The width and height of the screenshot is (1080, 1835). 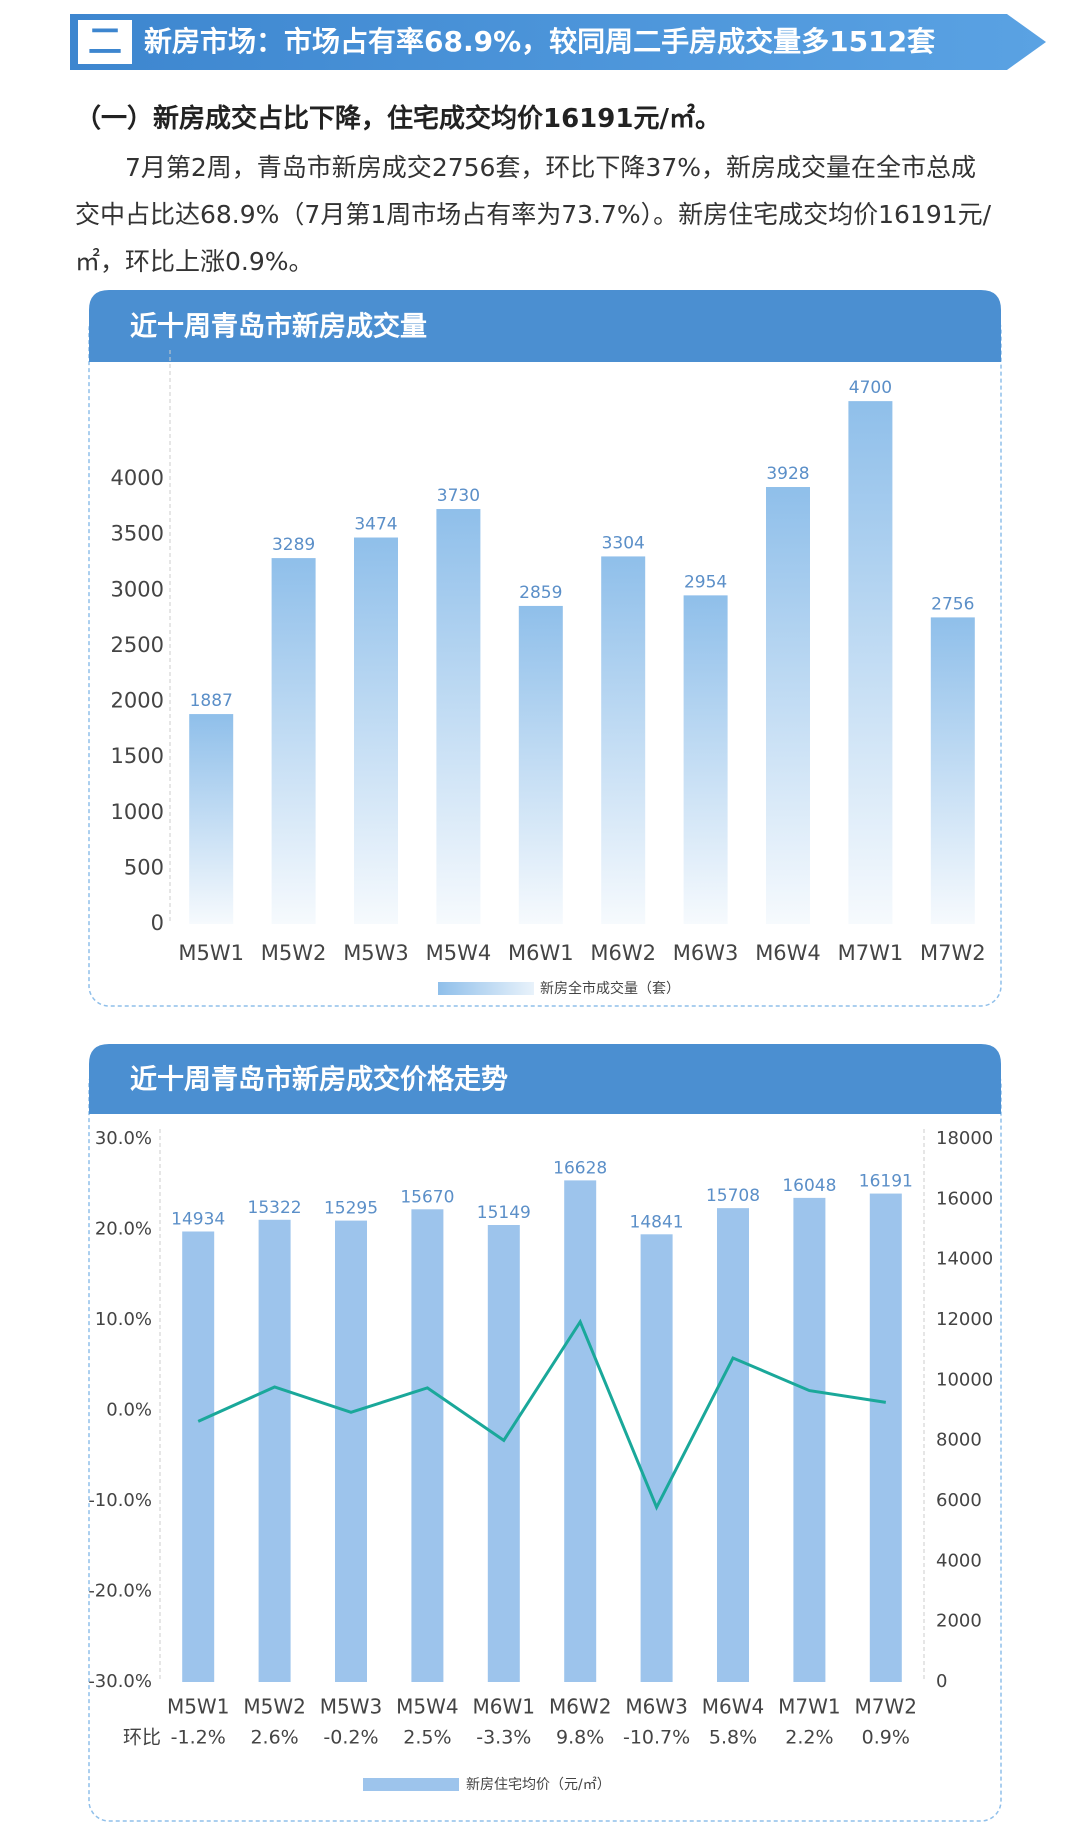 What do you see at coordinates (411, 1784) in the screenshot?
I see `legend-swatch` at bounding box center [411, 1784].